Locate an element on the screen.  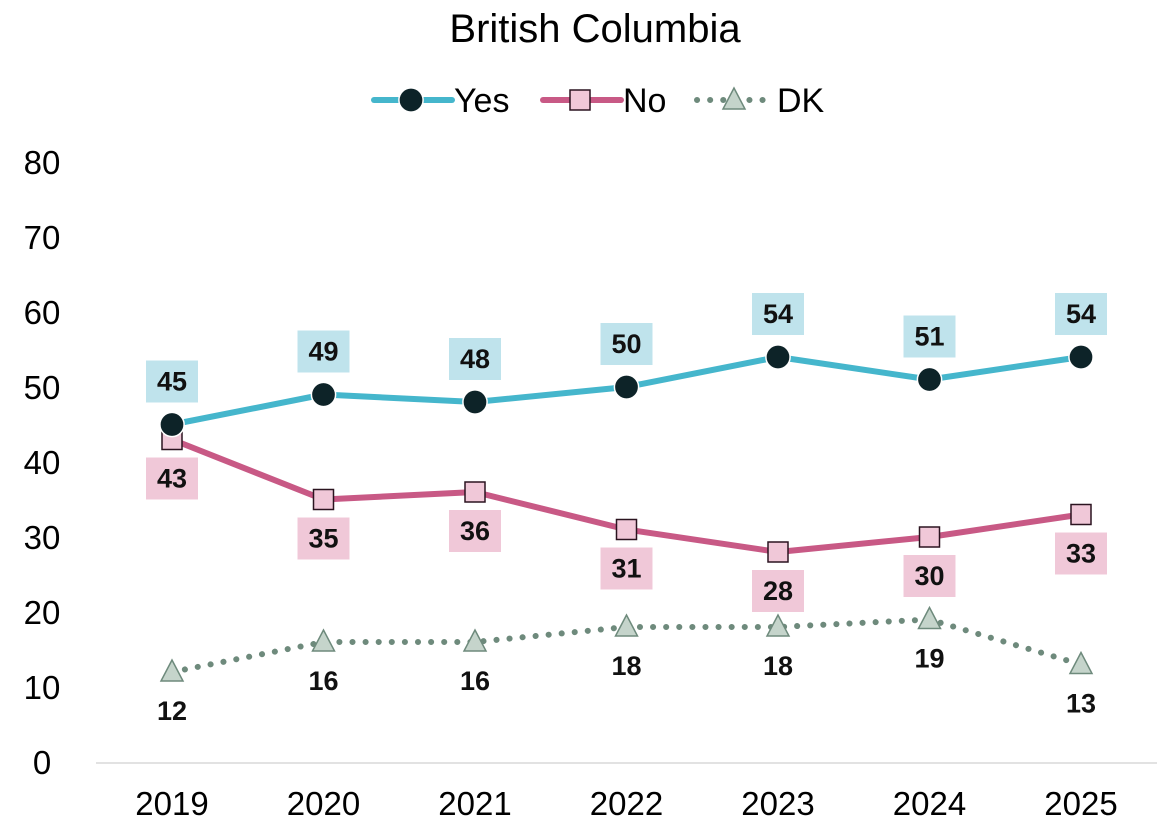
series-dk: 12 16 16 18 18 19 13 is located at coordinates (626, 665).